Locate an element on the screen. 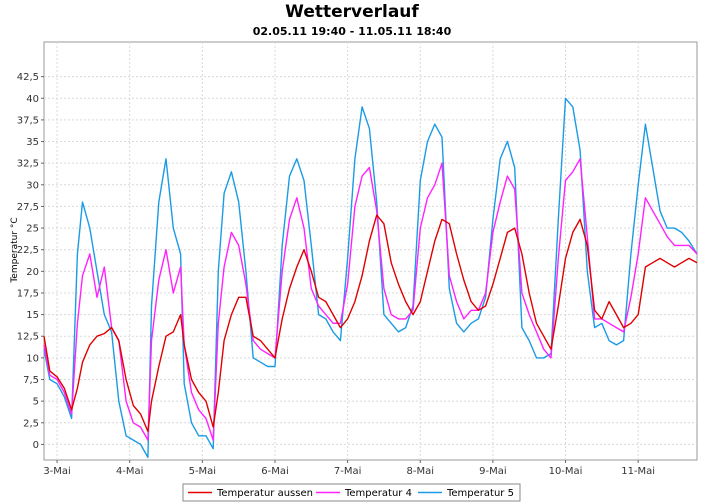 The height and width of the screenshot is (504, 705). x-tick-label: 4-Mai is located at coordinates (130, 471).